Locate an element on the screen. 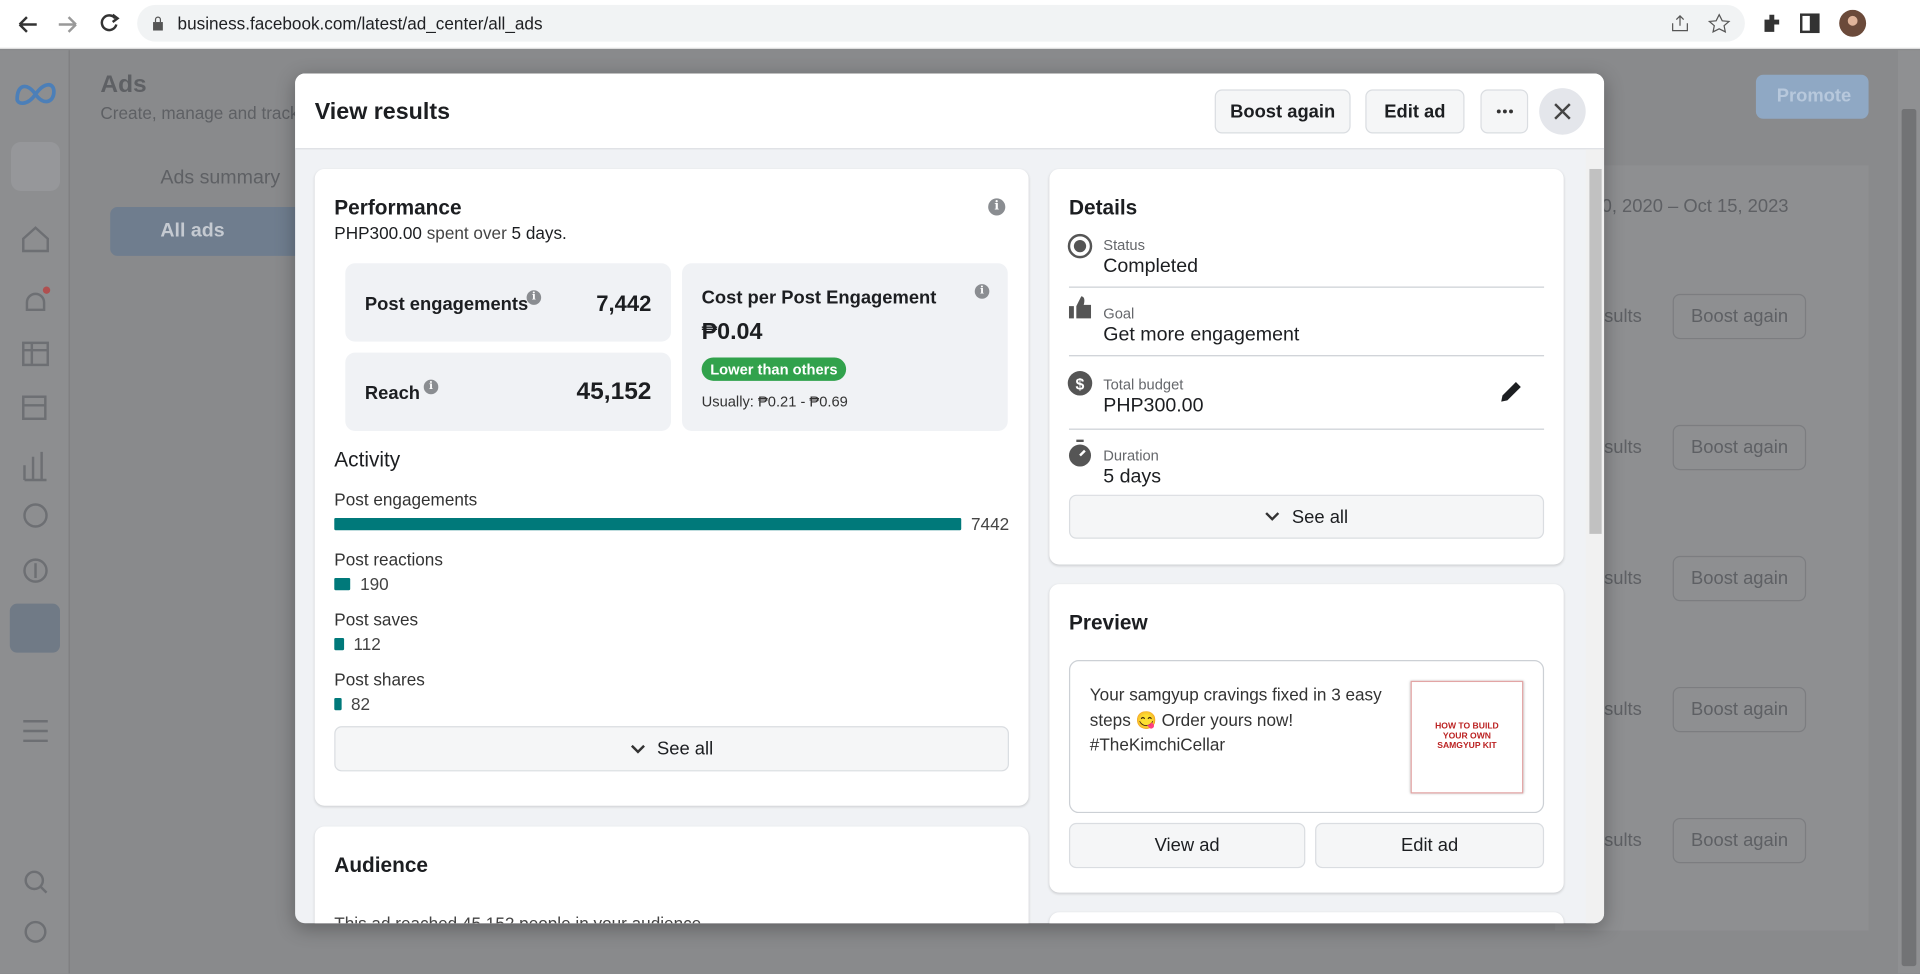 This screenshot has height=974, width=1920. promote-button: Promote is located at coordinates (1812, 96).